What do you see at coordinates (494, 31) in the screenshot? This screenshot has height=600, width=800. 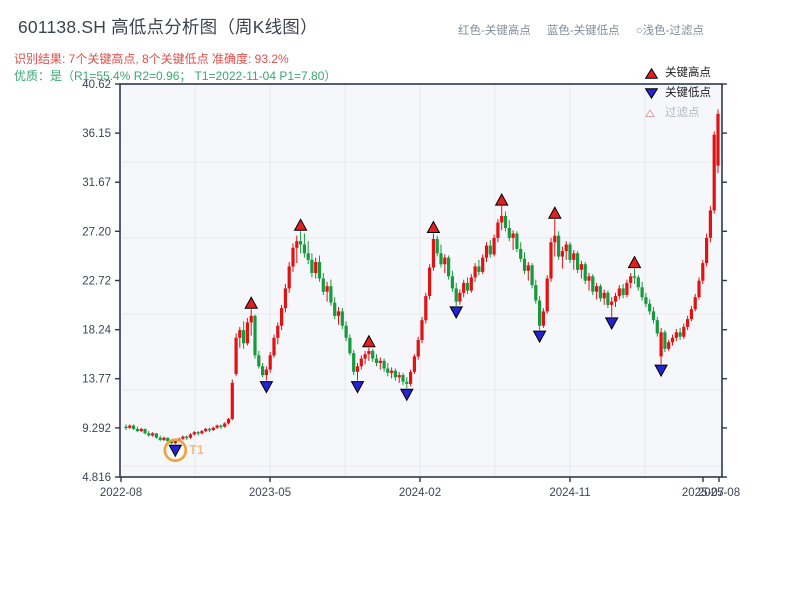 I see `header-legend-key-high: 红色-关键高点` at bounding box center [494, 31].